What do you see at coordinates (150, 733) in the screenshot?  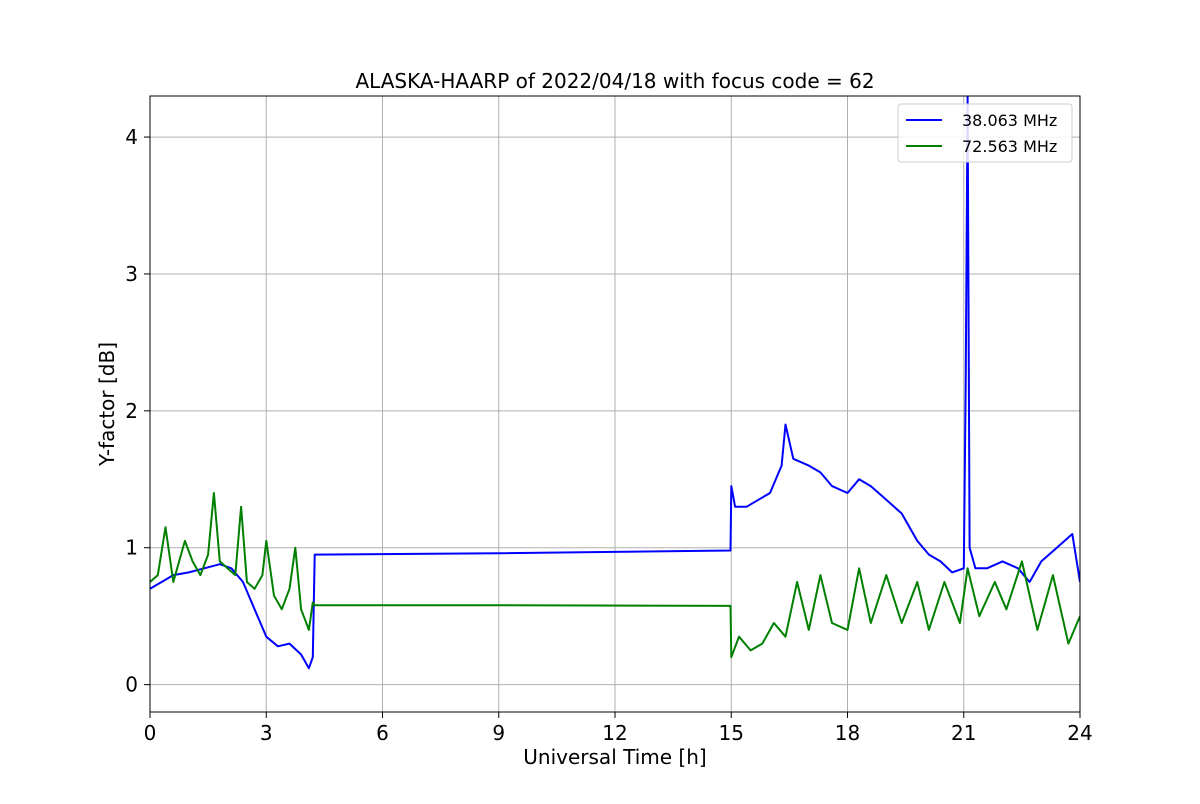 I see `x-tick-label: 0` at bounding box center [150, 733].